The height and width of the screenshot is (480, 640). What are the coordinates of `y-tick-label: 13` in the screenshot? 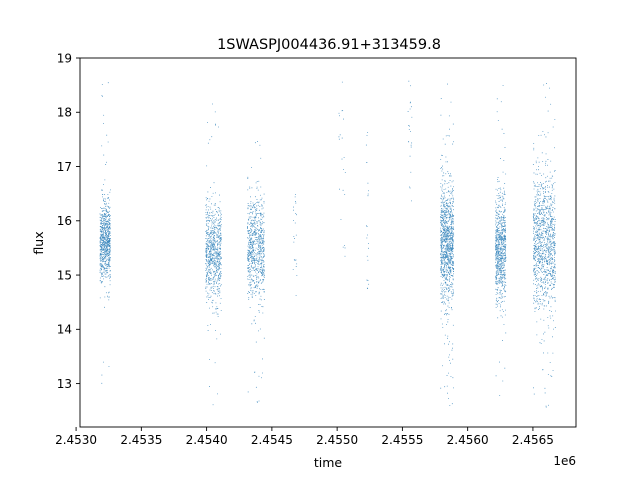 It's located at (64, 384).